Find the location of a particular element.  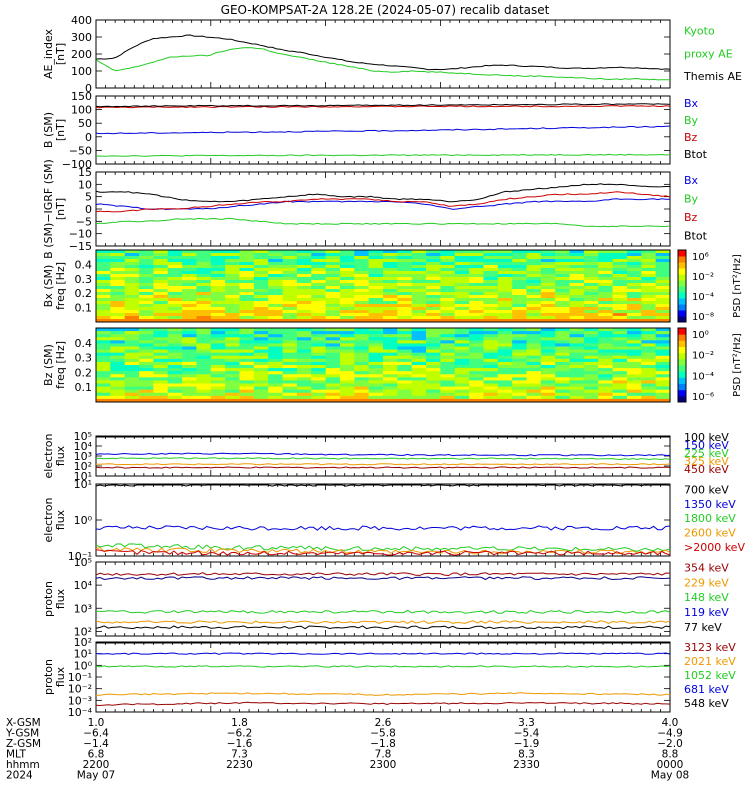

ephemeris-value: −6.2 is located at coordinates (240, 734).